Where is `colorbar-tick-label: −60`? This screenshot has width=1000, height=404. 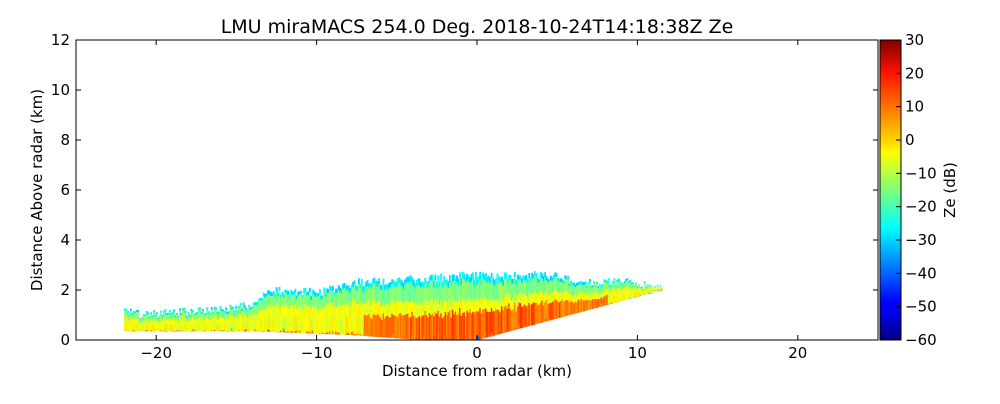
colorbar-tick-label: −60 is located at coordinates (921, 340).